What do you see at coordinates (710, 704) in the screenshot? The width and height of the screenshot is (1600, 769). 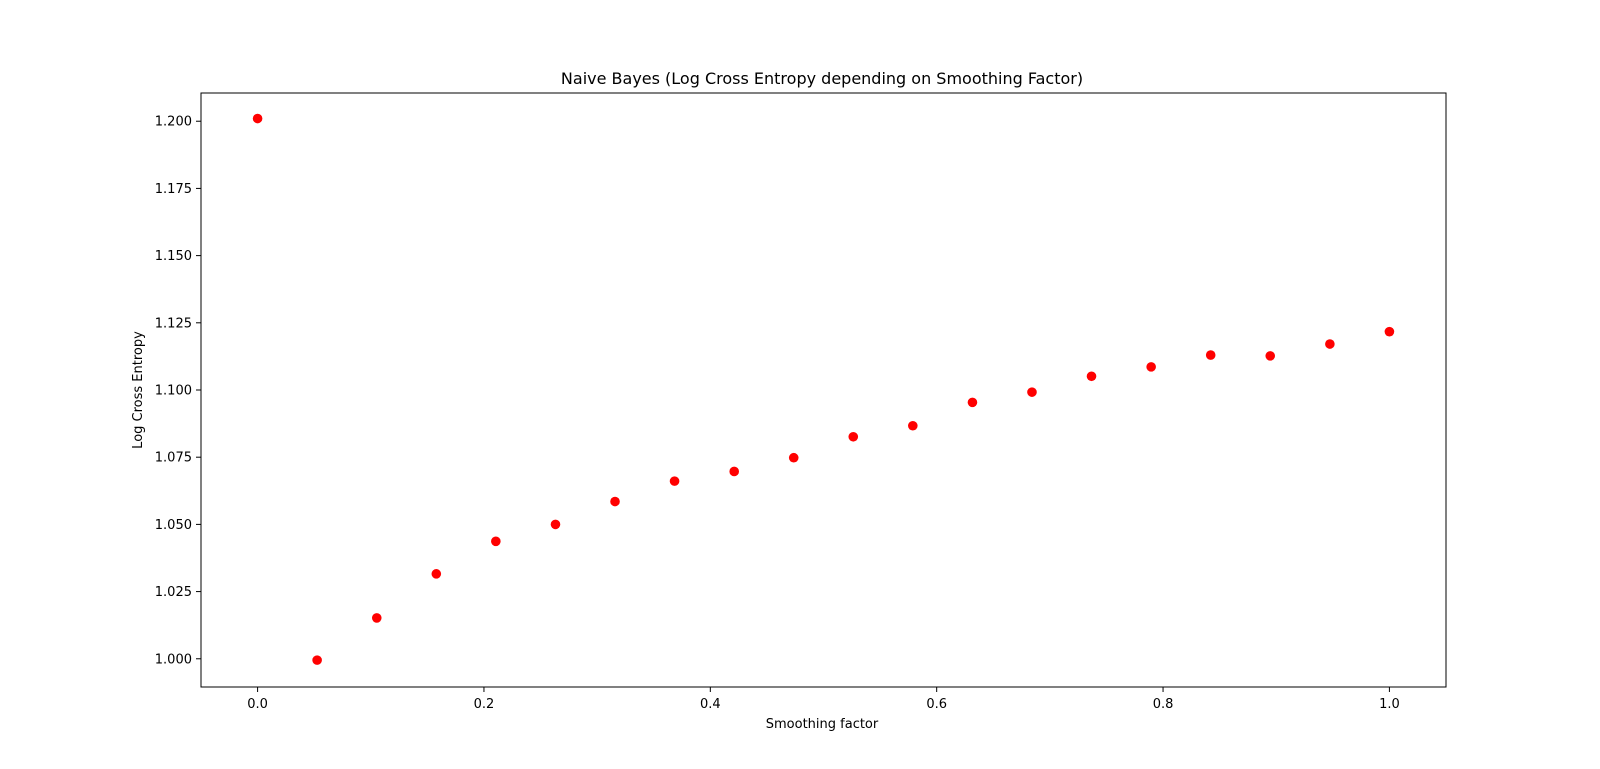 I see `x-tick-label: 0.4` at bounding box center [710, 704].